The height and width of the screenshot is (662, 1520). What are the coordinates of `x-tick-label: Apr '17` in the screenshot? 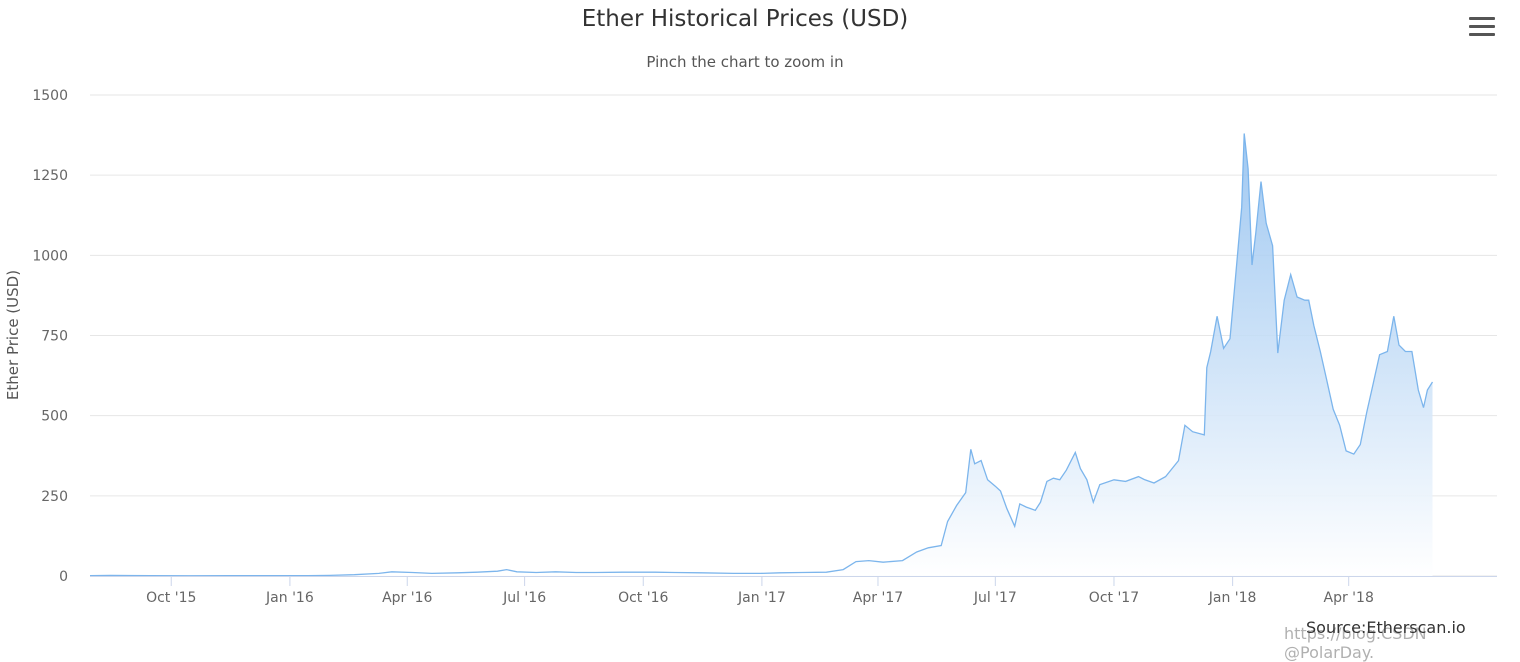 It's located at (878, 598).